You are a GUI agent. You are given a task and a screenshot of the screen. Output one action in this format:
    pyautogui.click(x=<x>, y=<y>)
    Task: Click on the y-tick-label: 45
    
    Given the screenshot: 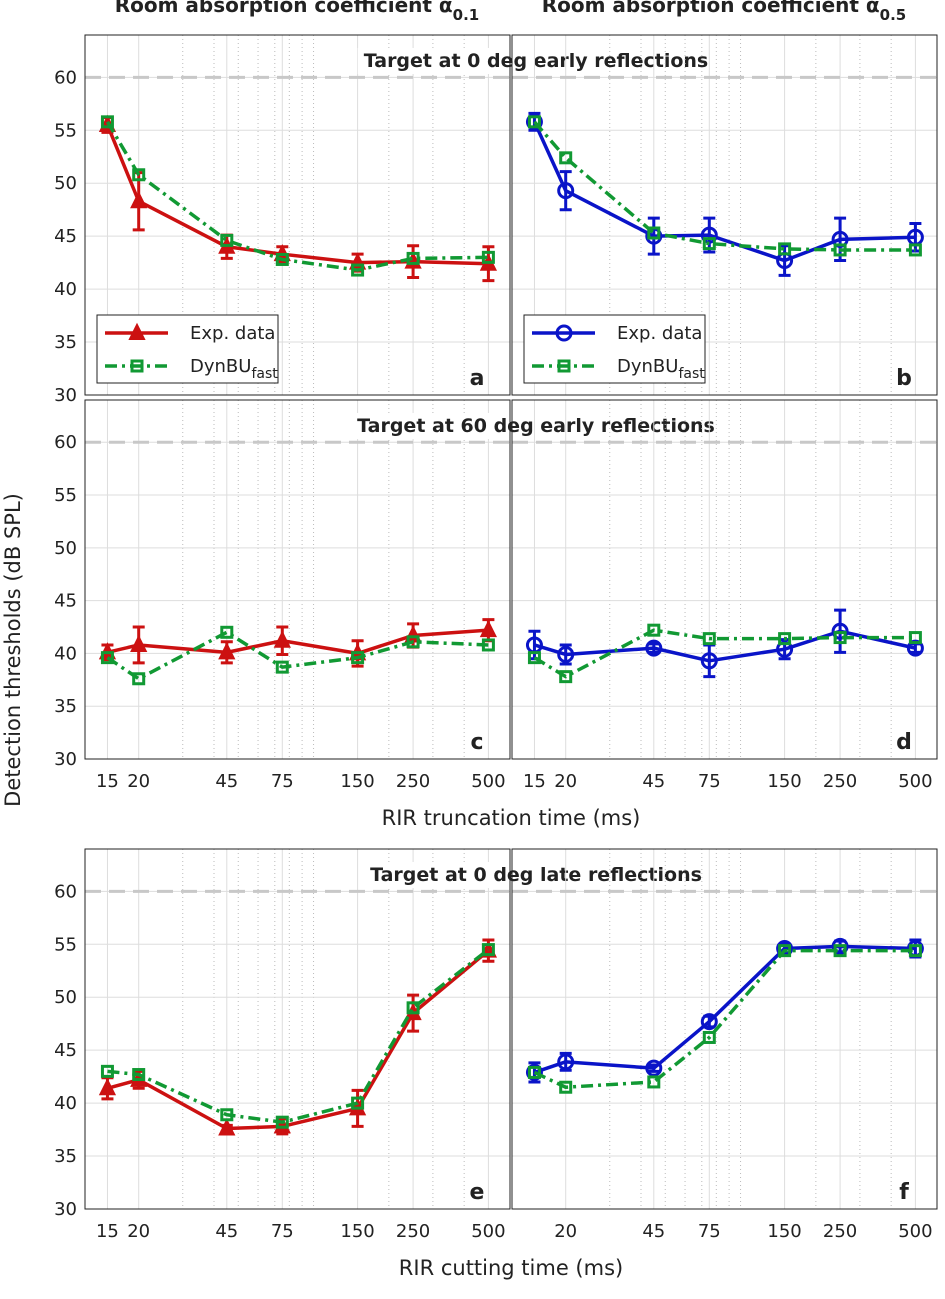 What is the action you would take?
    pyautogui.click(x=65, y=1050)
    